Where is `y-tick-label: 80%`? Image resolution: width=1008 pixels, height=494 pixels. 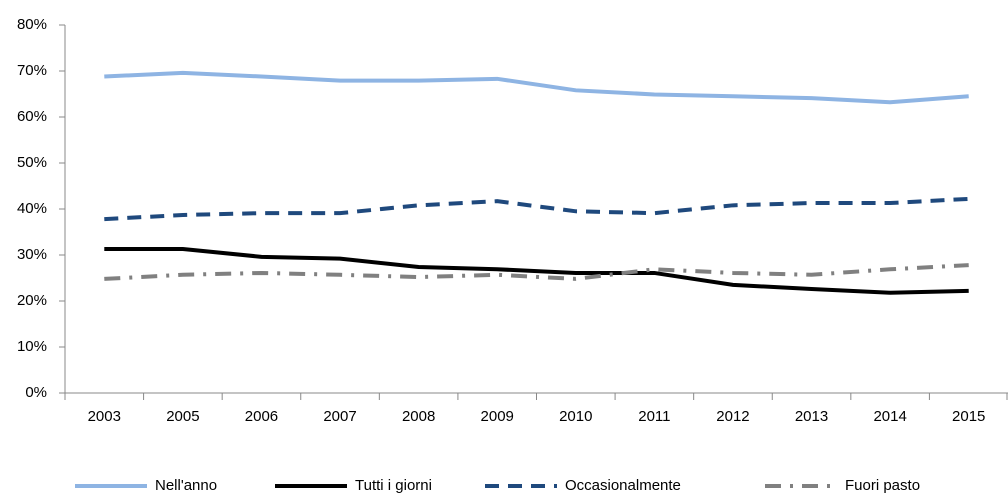
y-tick-label: 80% is located at coordinates (32, 24).